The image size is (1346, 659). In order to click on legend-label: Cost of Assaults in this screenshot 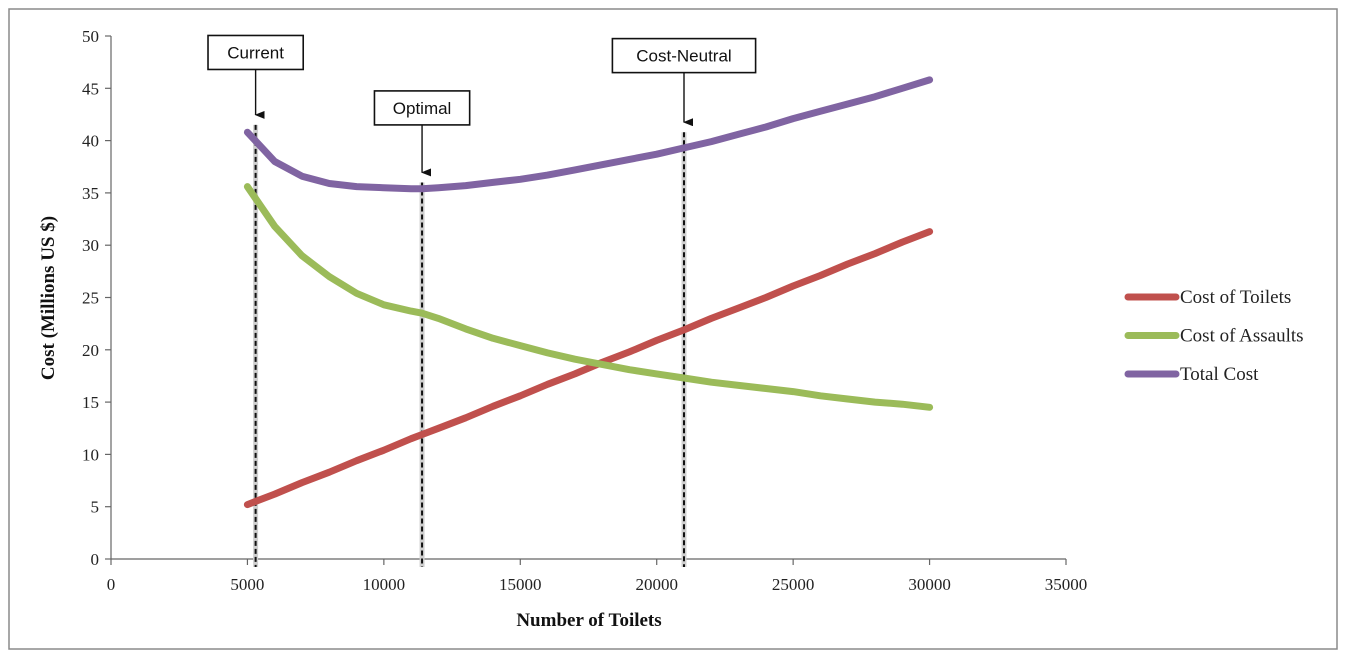, I will do `click(1242, 336)`.